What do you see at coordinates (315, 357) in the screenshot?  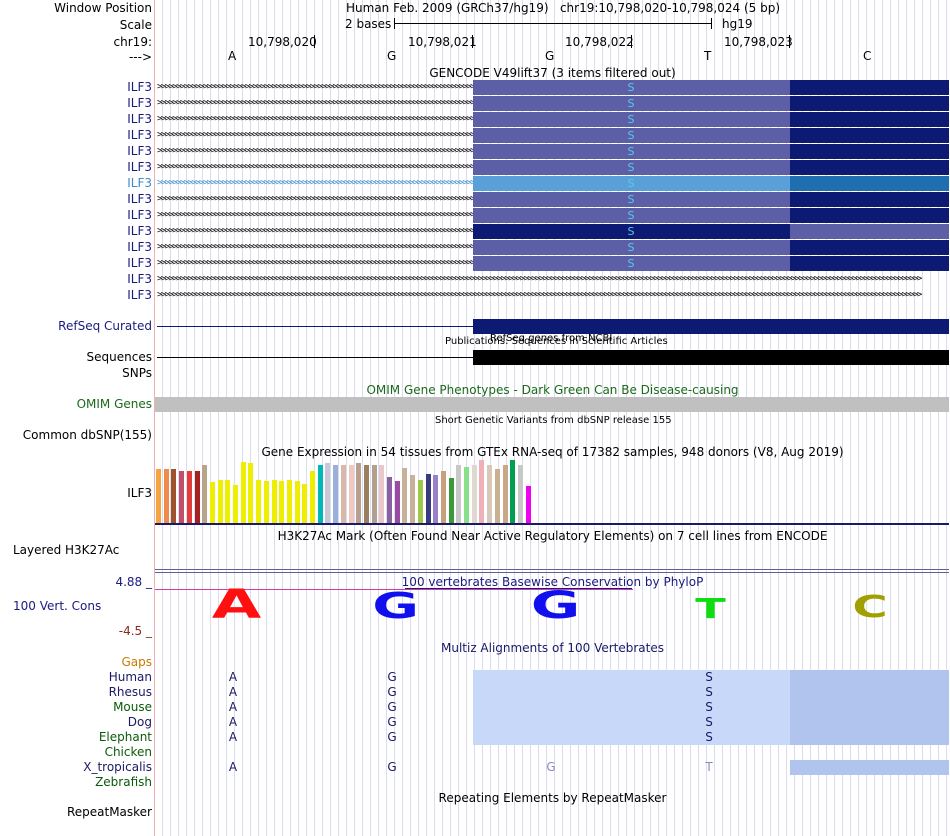 I see `sequences-line` at bounding box center [315, 357].